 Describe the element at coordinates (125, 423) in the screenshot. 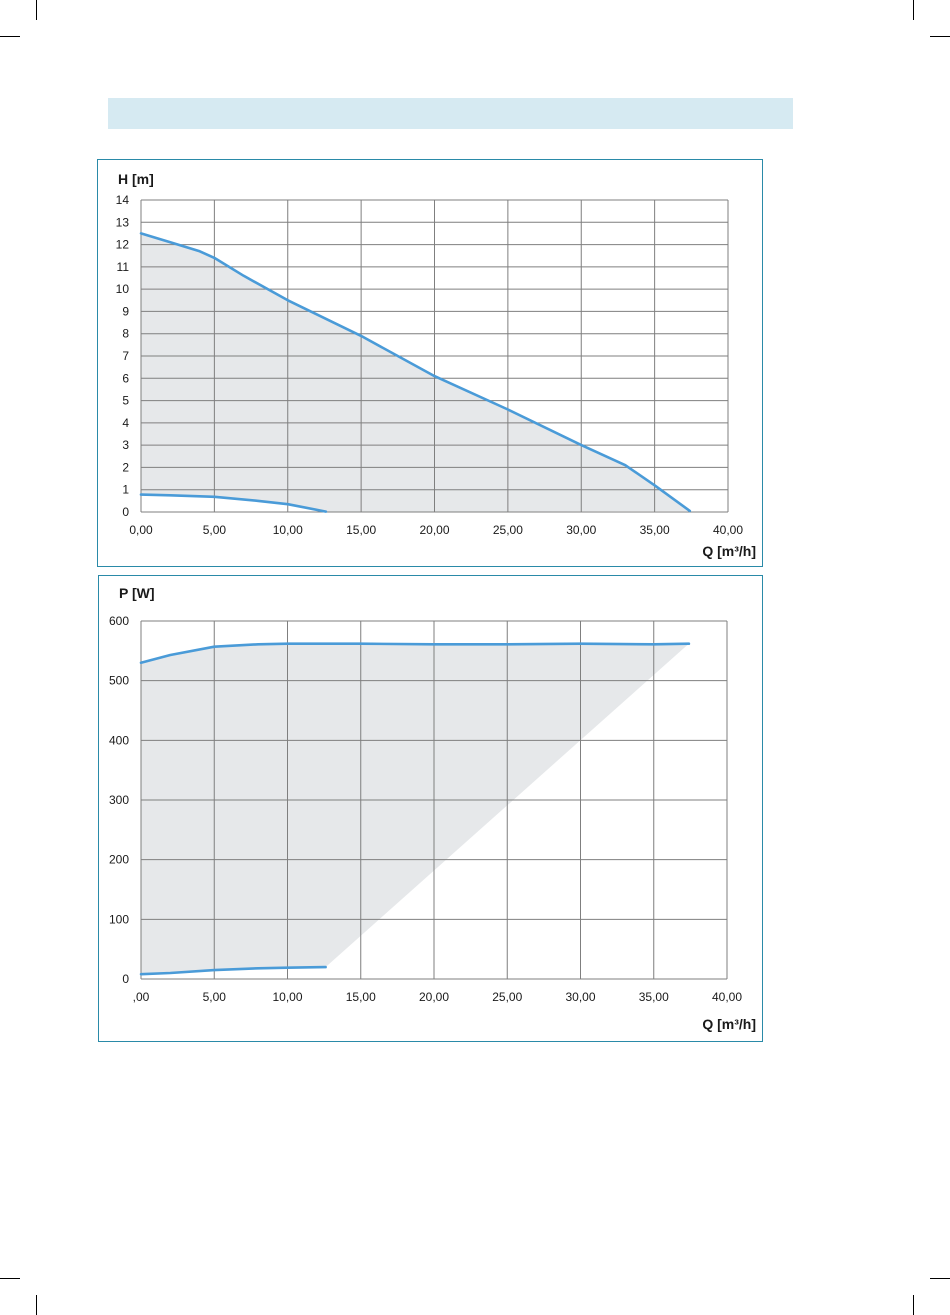

I see `y-tick-label: 4` at that location.